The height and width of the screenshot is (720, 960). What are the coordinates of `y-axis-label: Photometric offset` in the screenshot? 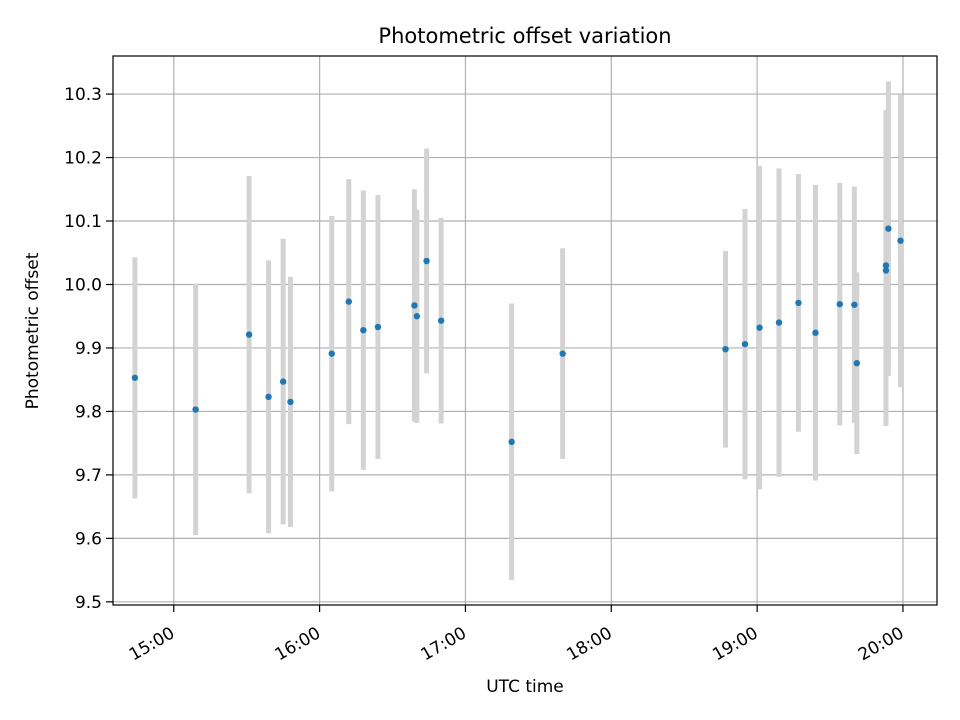 It's located at (33, 330).